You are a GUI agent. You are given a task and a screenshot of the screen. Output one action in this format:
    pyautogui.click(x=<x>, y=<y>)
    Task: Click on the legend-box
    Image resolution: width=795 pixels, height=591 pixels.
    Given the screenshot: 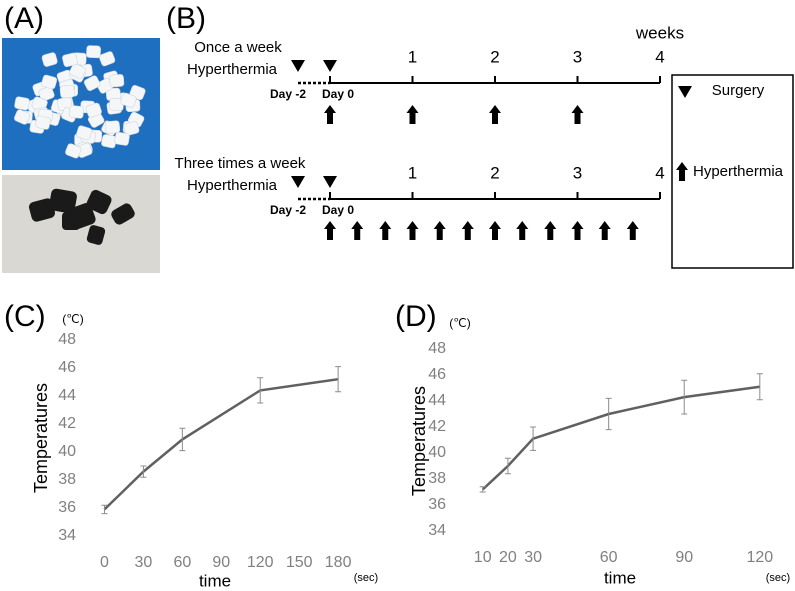 What is the action you would take?
    pyautogui.click(x=732, y=171)
    